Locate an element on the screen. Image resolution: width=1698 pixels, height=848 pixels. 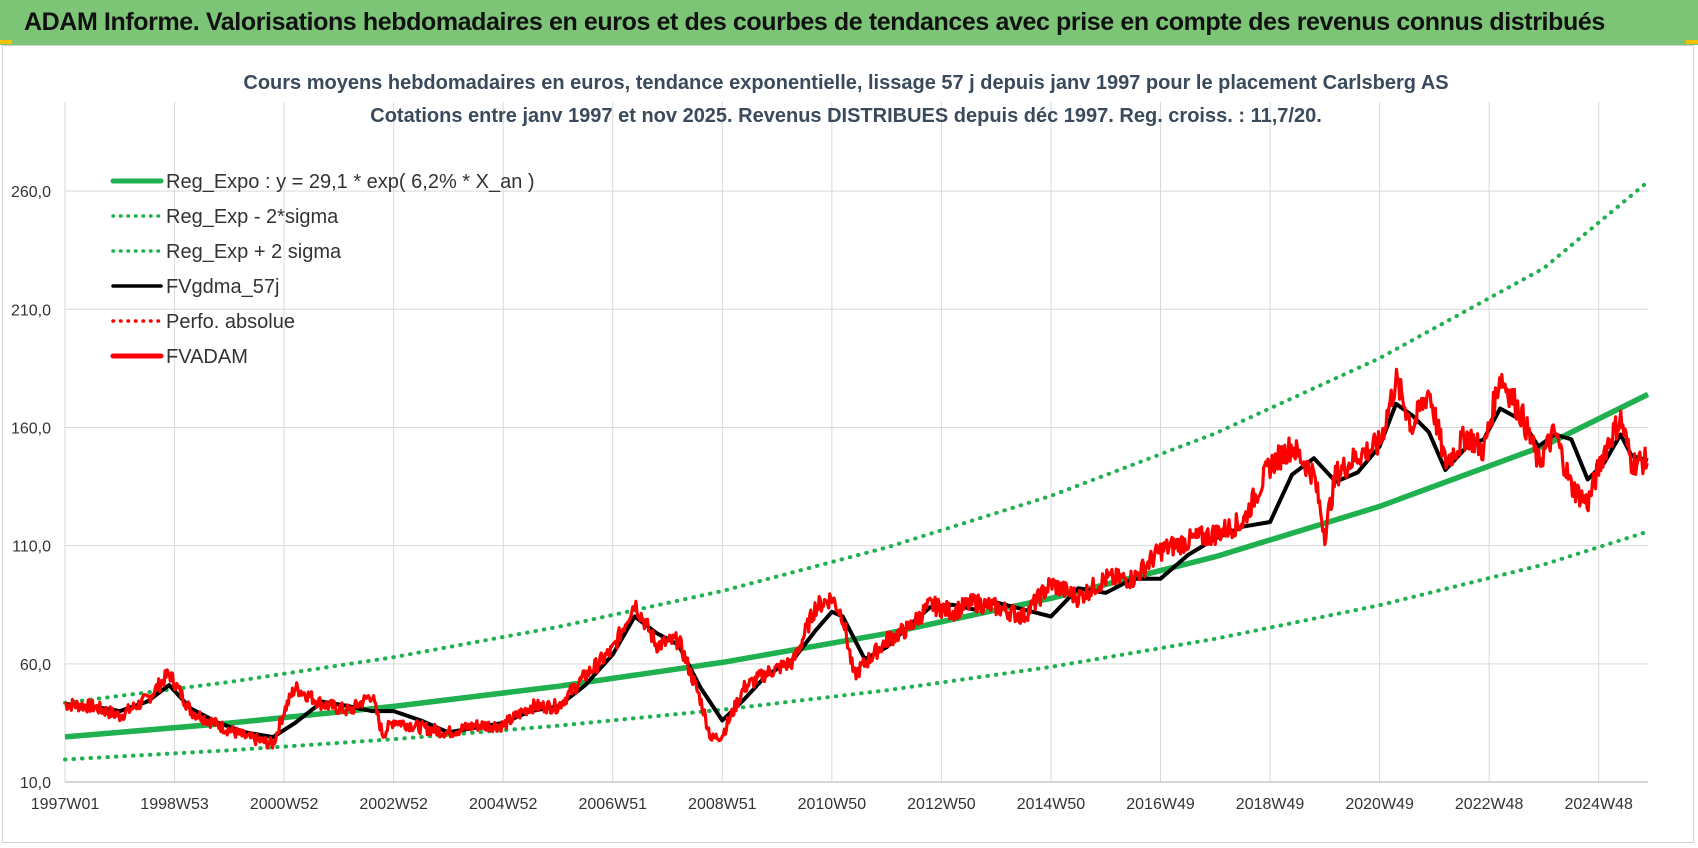
x-tick-label: 2008W51 is located at coordinates (722, 804).